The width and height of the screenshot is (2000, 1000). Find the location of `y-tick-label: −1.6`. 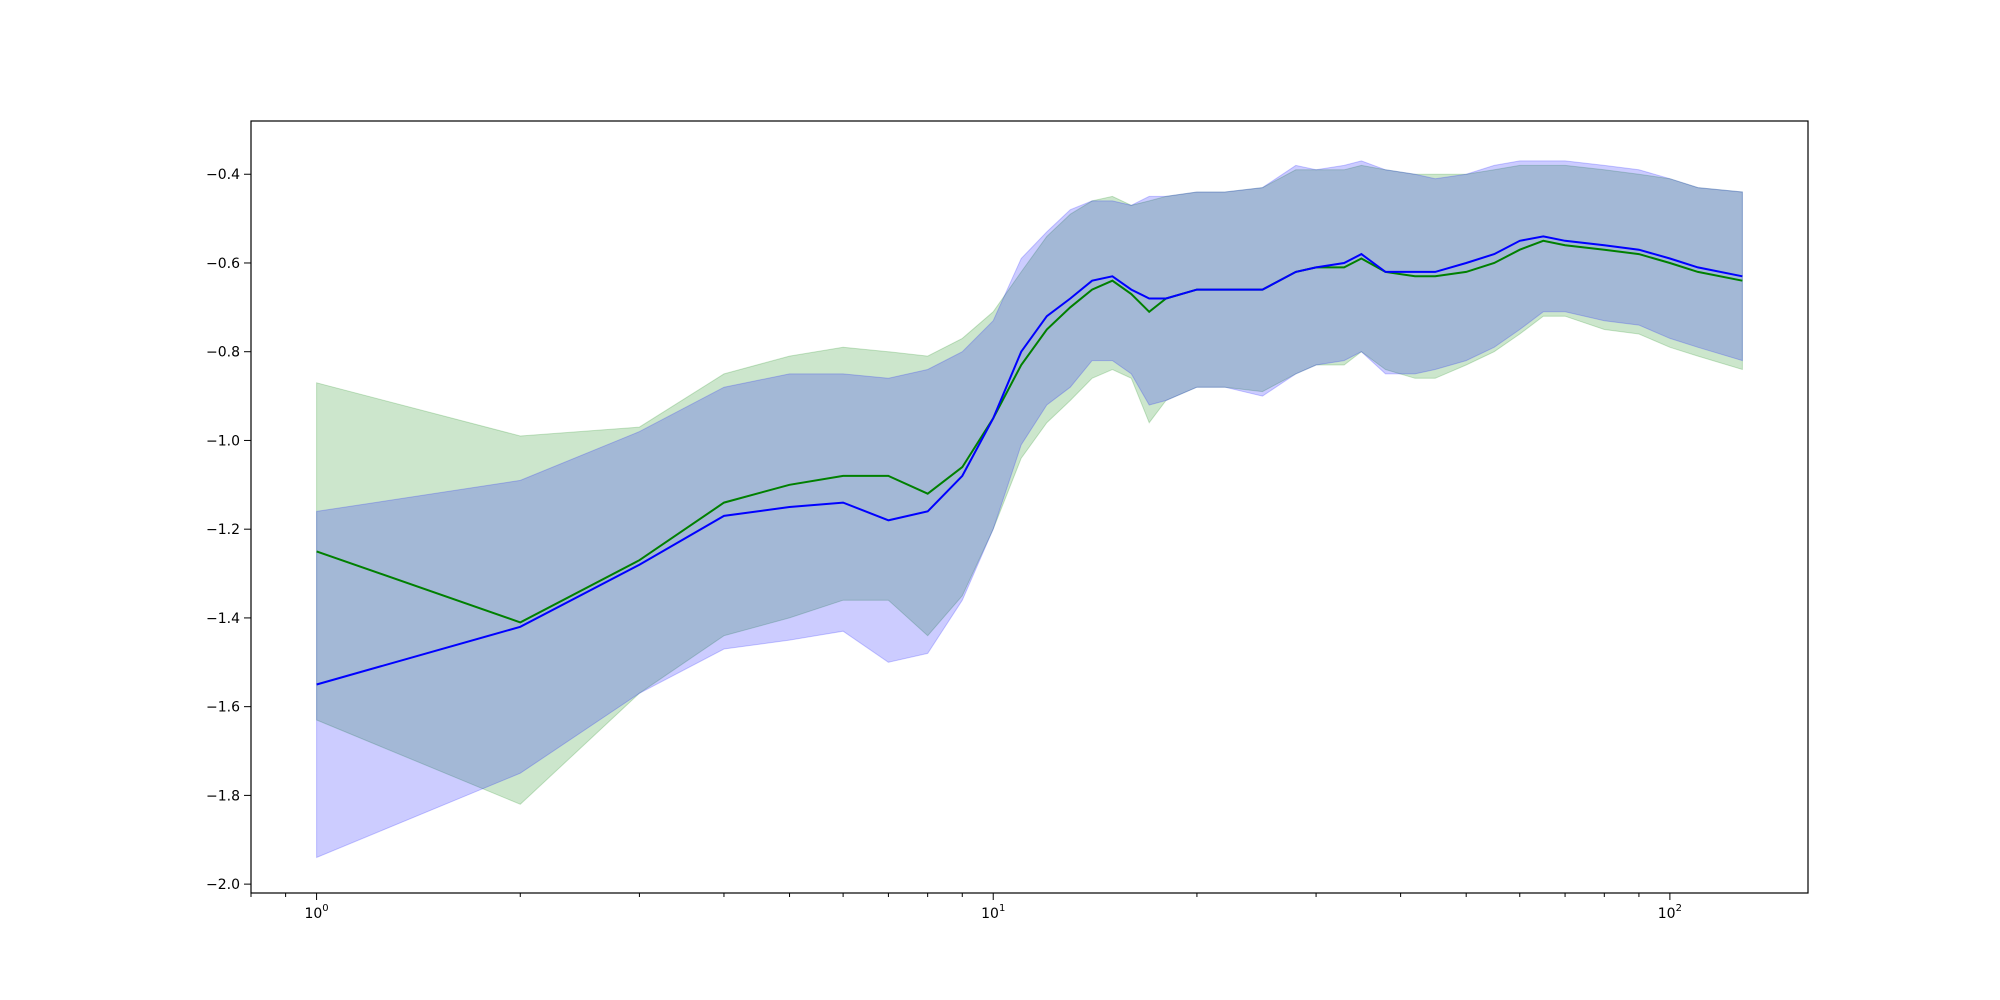

y-tick-label: −1.6 is located at coordinates (223, 708).